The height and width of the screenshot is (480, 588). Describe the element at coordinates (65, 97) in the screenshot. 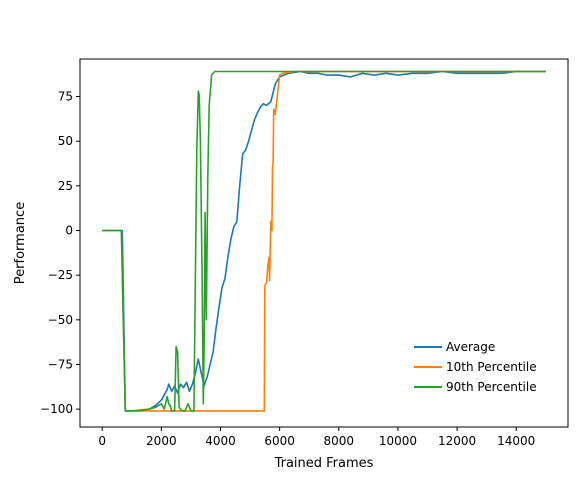

I see `y-tick-label: 75` at that location.